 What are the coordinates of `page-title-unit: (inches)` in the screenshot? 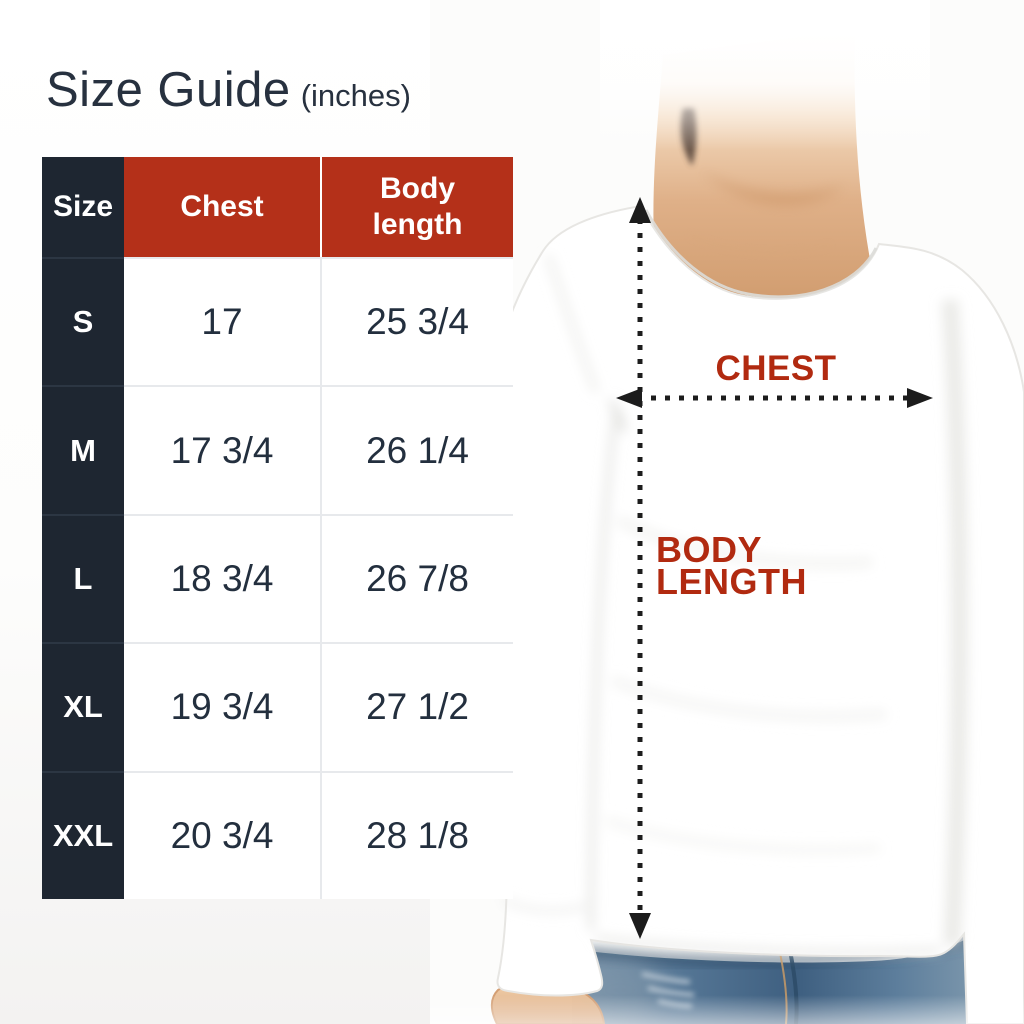 It's located at (355, 95).